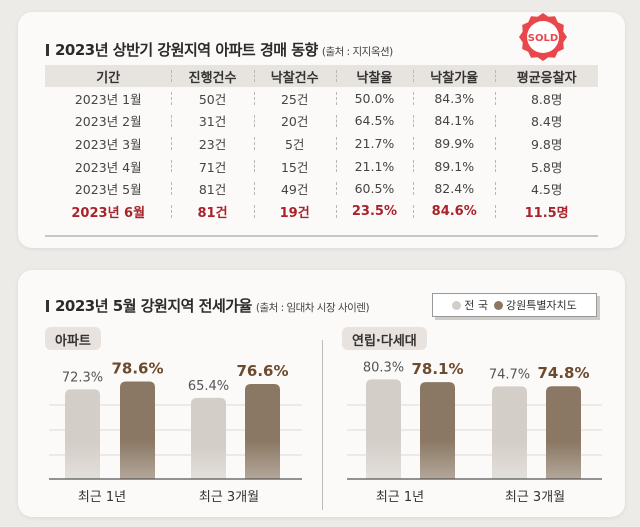 The height and width of the screenshot is (527, 640). What do you see at coordinates (454, 76) in the screenshot?
I see `column-header: 낙찰가율` at bounding box center [454, 76].